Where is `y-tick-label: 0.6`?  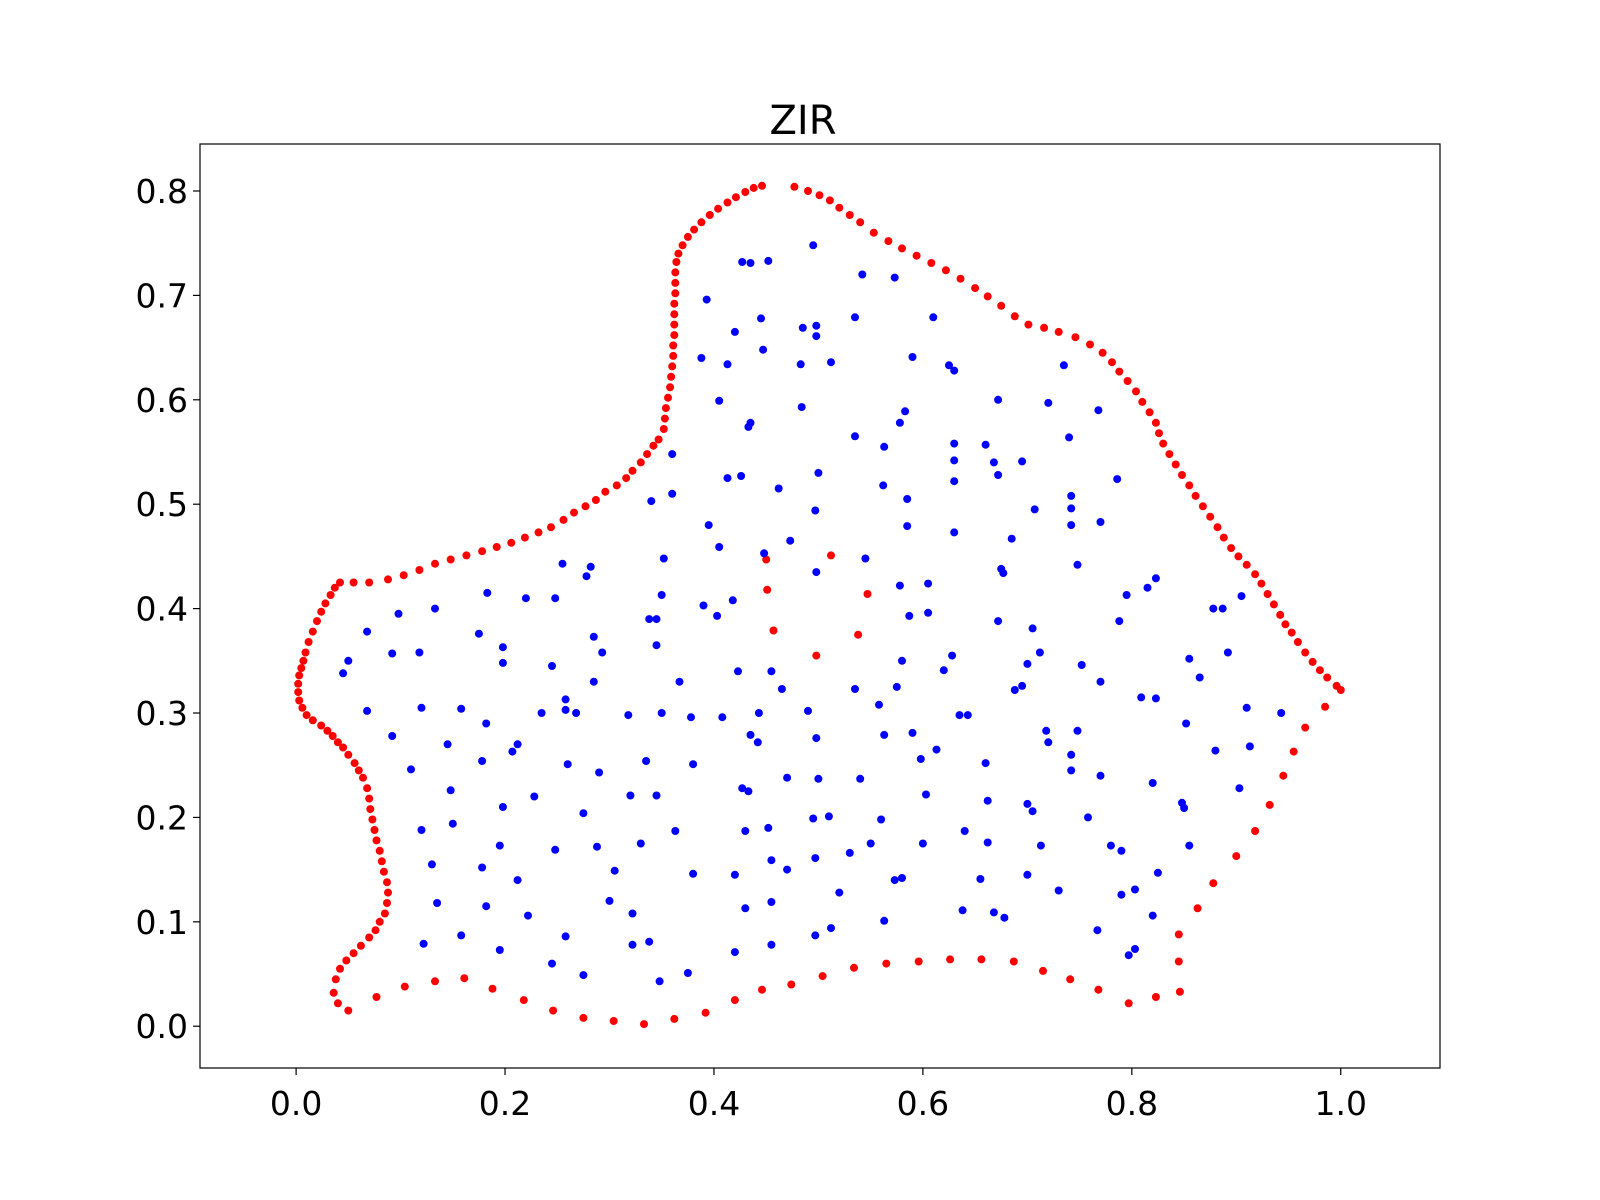 y-tick-label: 0.6 is located at coordinates (162, 400).